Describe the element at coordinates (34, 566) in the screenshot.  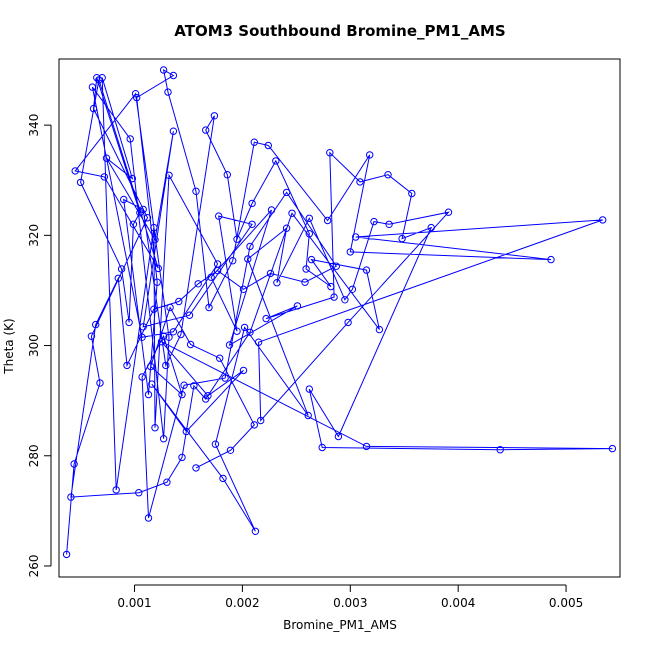
I see `y-tick-label: 260` at that location.